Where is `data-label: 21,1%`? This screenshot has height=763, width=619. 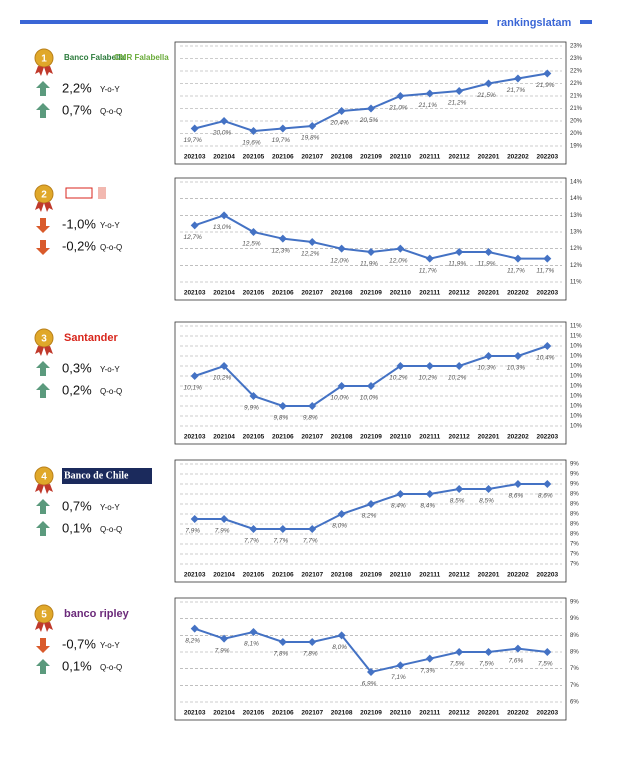 data-label: 21,1% is located at coordinates (428, 105).